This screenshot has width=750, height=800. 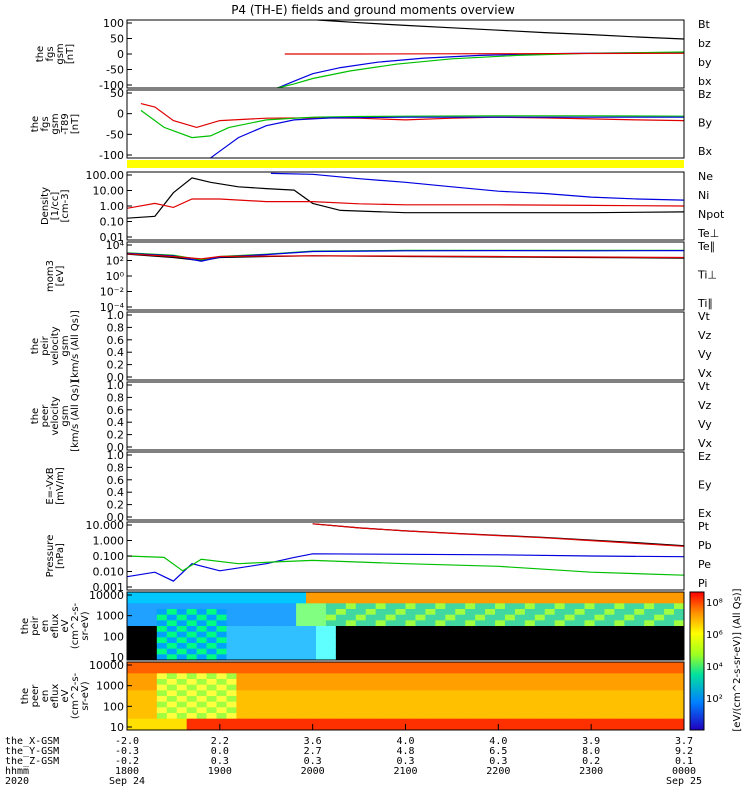 What do you see at coordinates (498, 741) in the screenshot?
I see `xrow-value-0-4: 4.0` at bounding box center [498, 741].